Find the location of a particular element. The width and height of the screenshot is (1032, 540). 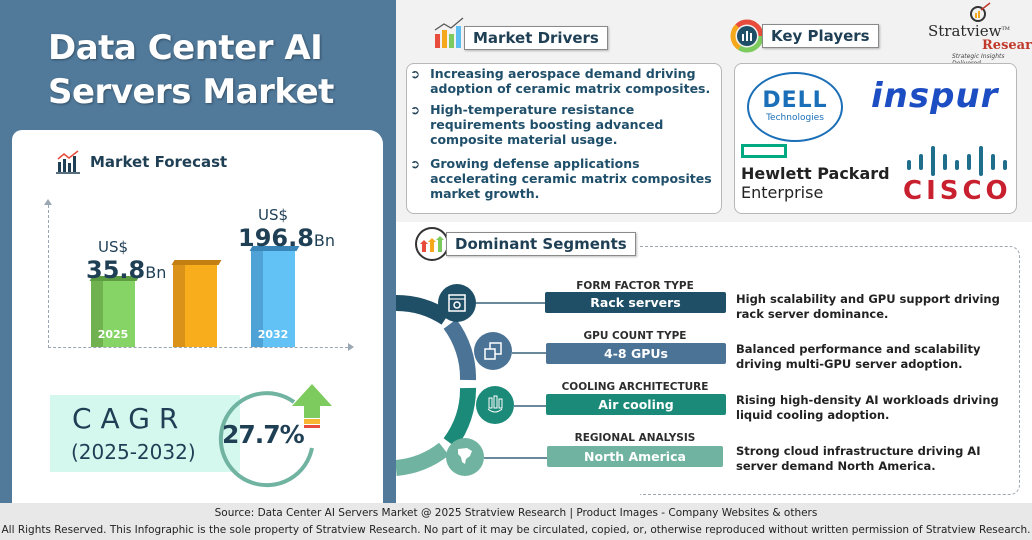

drivers-card is located at coordinates (564, 138).